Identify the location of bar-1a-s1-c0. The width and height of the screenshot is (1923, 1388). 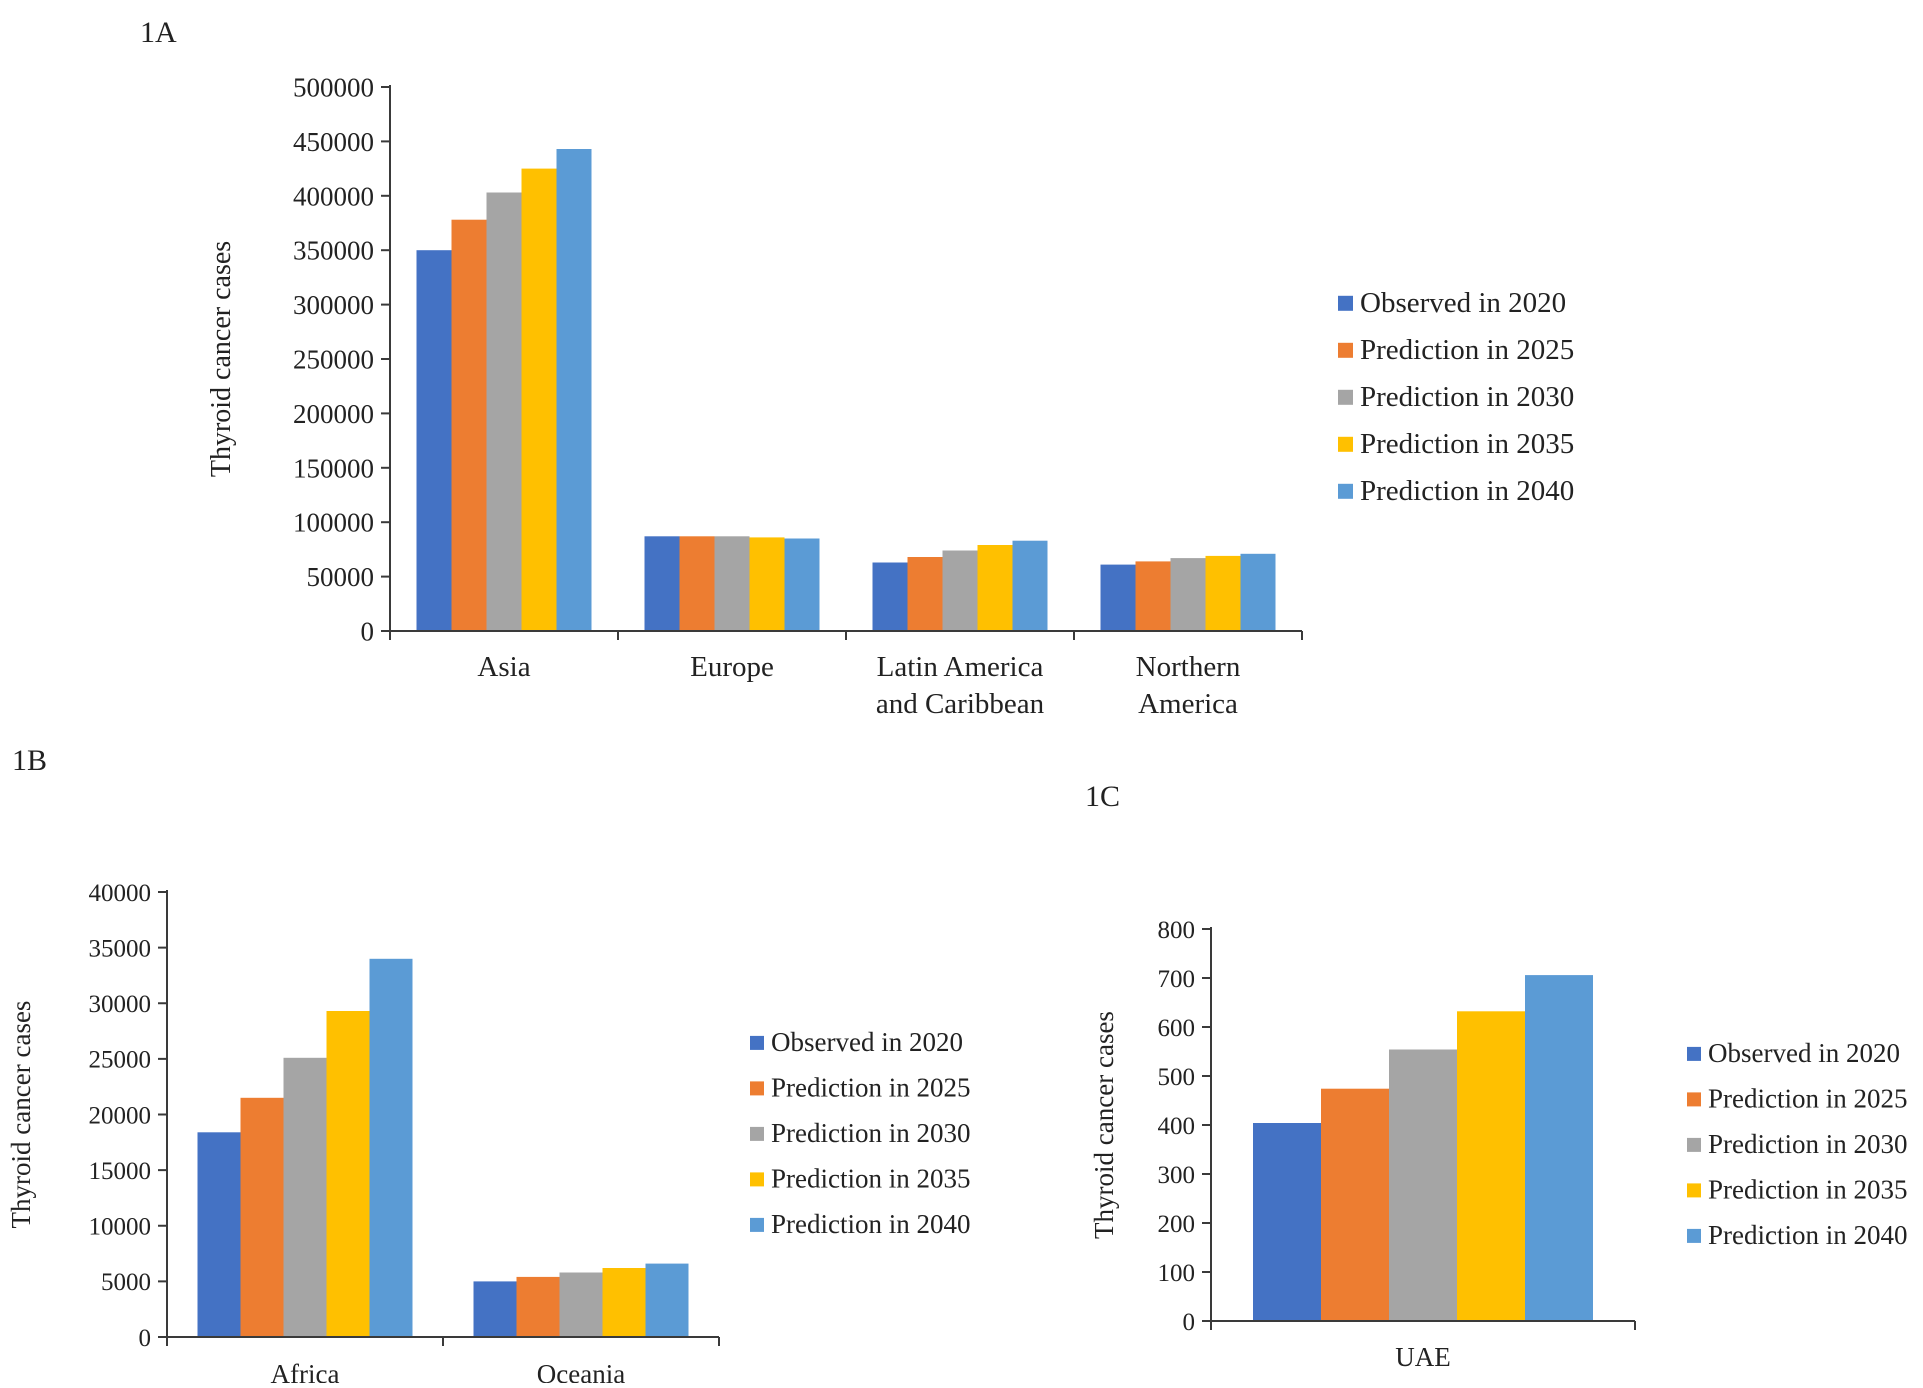
(469, 425).